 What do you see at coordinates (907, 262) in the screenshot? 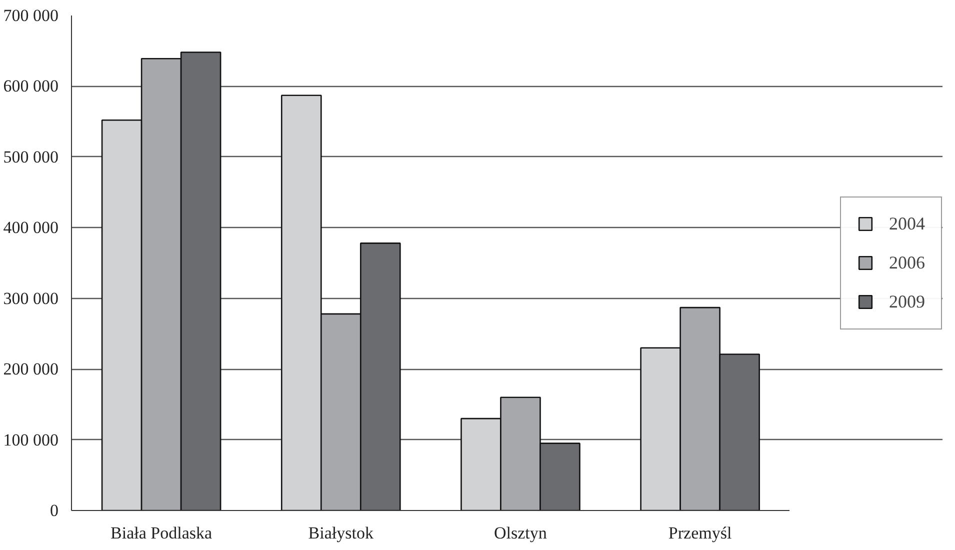
I see `legend-label: 2006` at bounding box center [907, 262].